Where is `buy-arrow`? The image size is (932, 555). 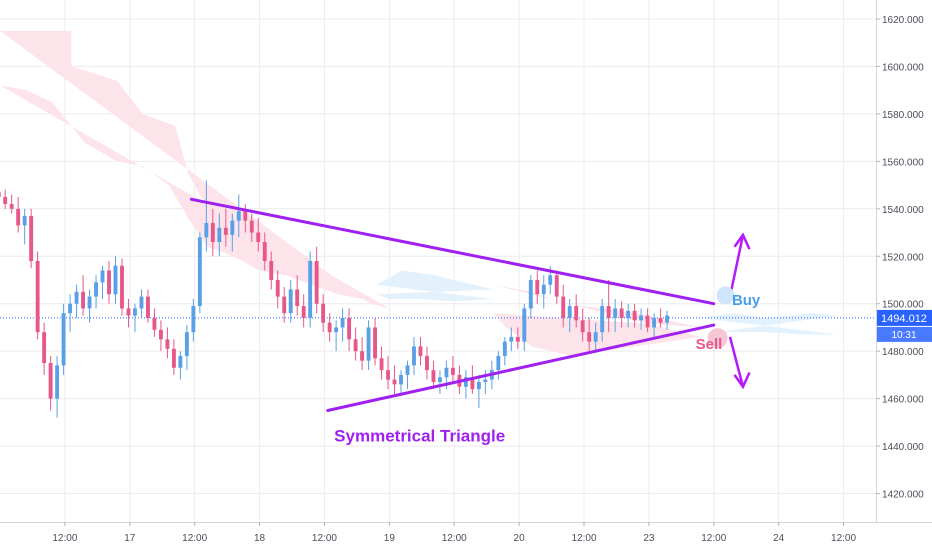
buy-arrow is located at coordinates (736, 265).